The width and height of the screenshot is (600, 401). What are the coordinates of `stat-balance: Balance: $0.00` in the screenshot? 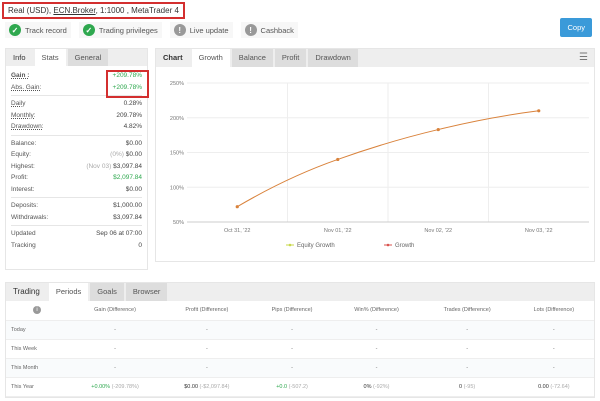 It's located at (76, 144).